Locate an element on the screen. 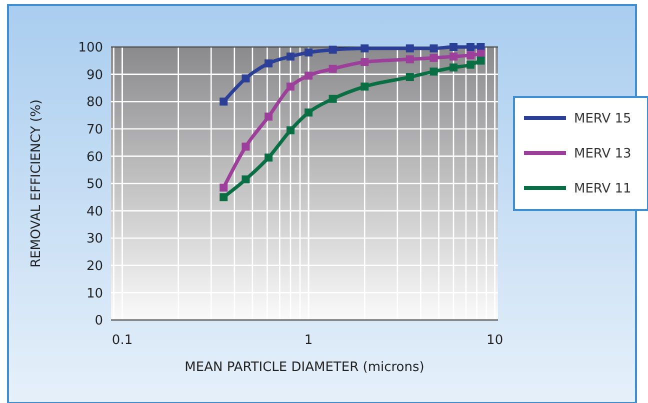 This screenshot has height=403, width=648. y-tick-label: 10 is located at coordinates (94, 294).